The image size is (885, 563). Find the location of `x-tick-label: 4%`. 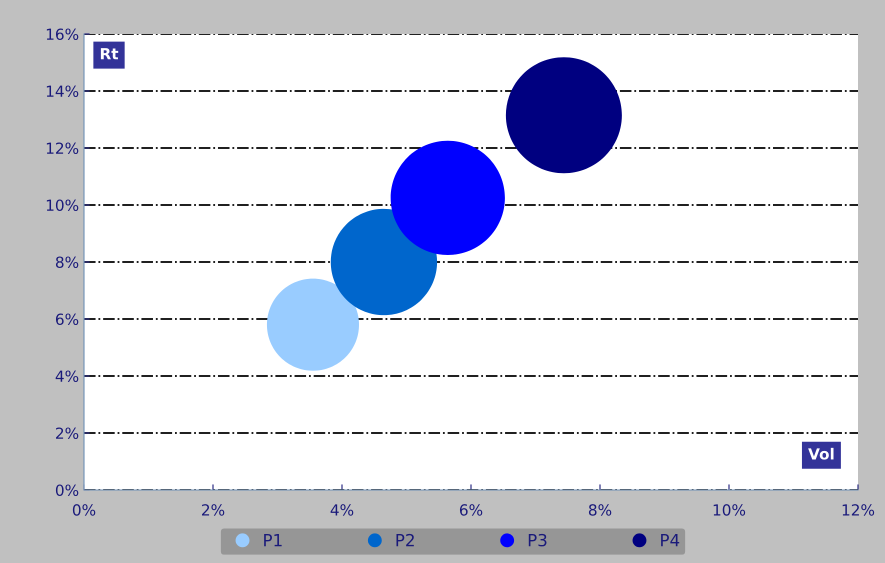

x-tick-label: 4% is located at coordinates (342, 510).